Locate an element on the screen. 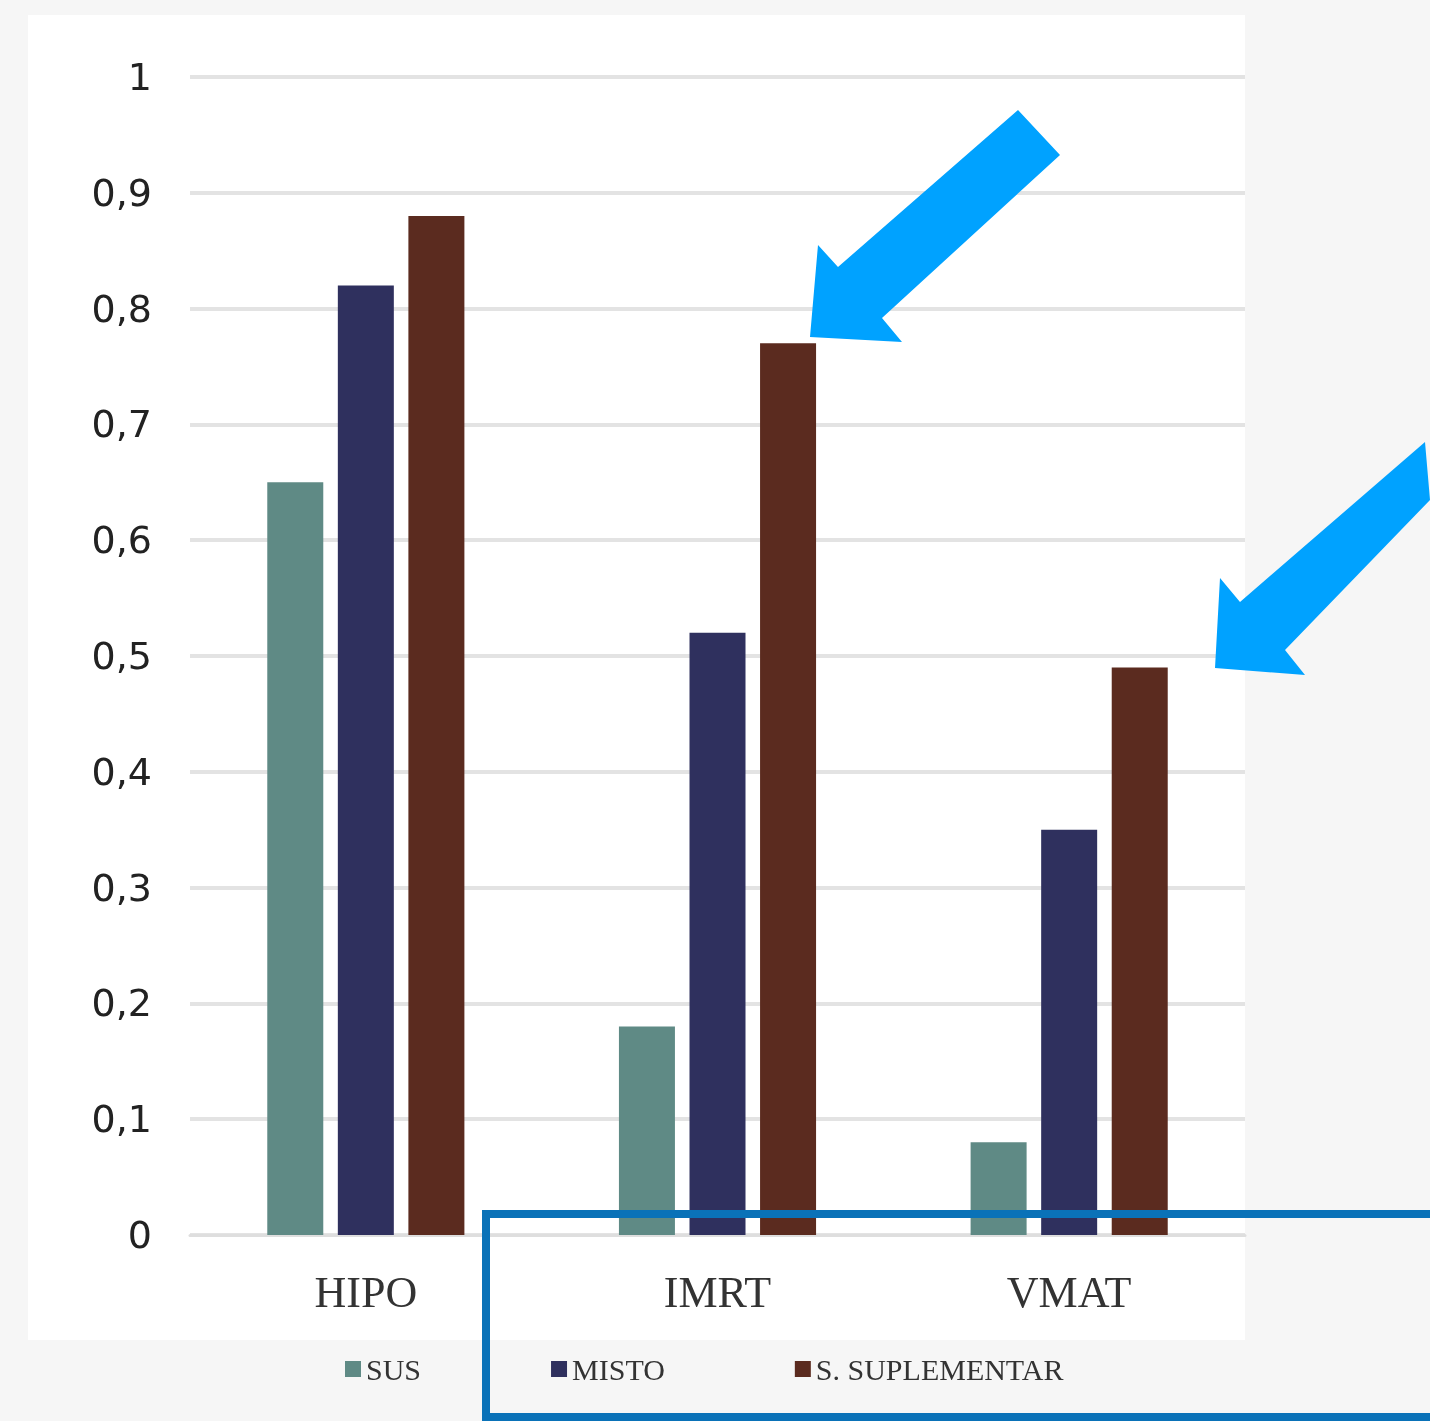 This screenshot has width=1430, height=1421. y-tick-label: 1 is located at coordinates (139, 77).